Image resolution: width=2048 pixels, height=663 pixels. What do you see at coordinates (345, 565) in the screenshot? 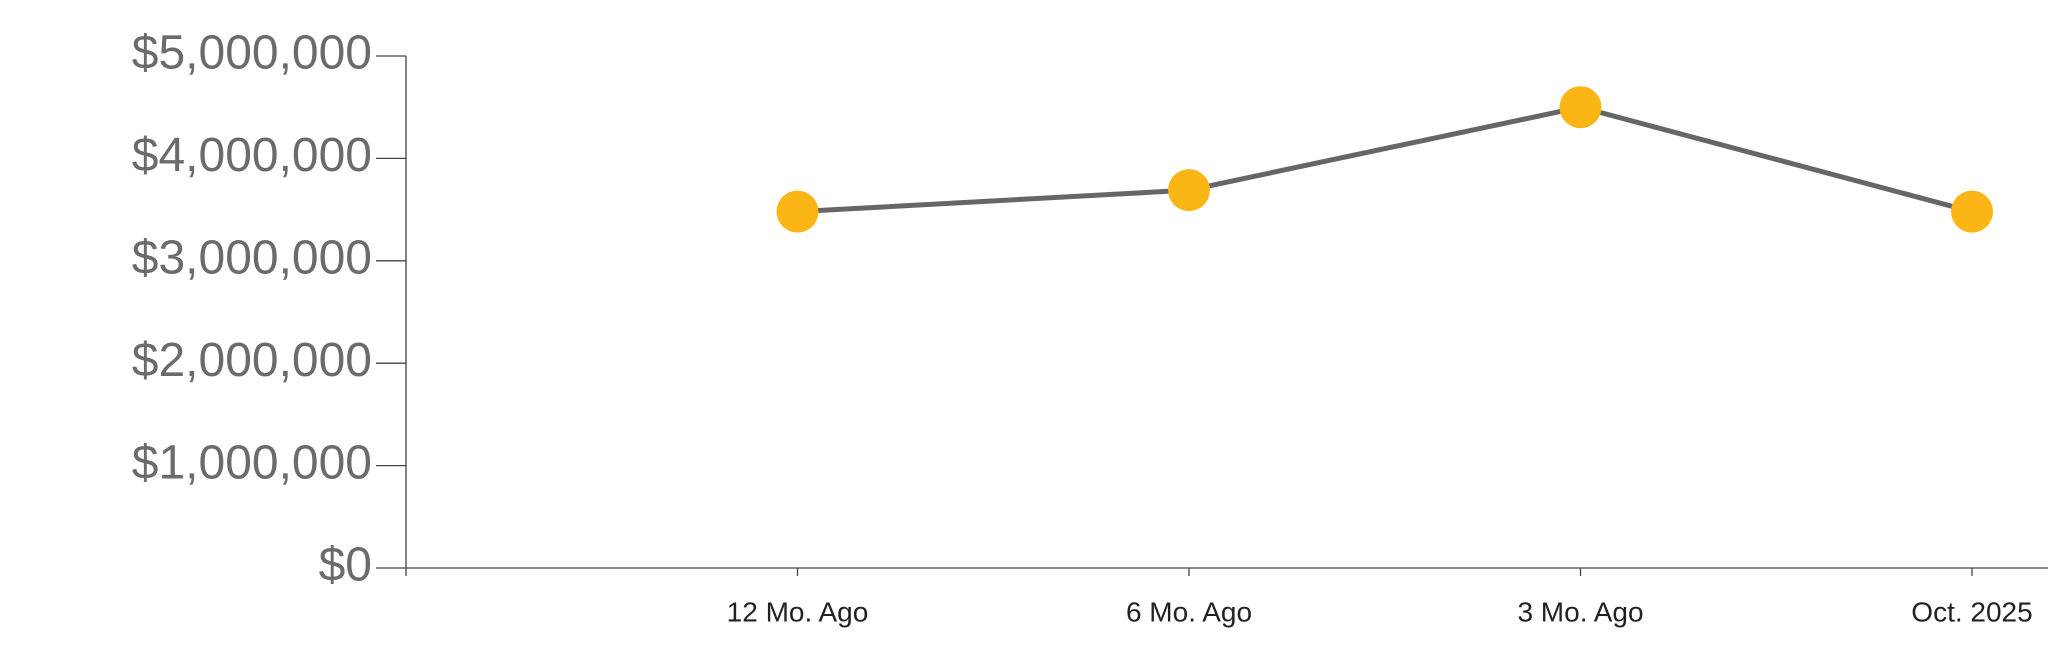
I see `y-tick-label: $0` at bounding box center [345, 565].